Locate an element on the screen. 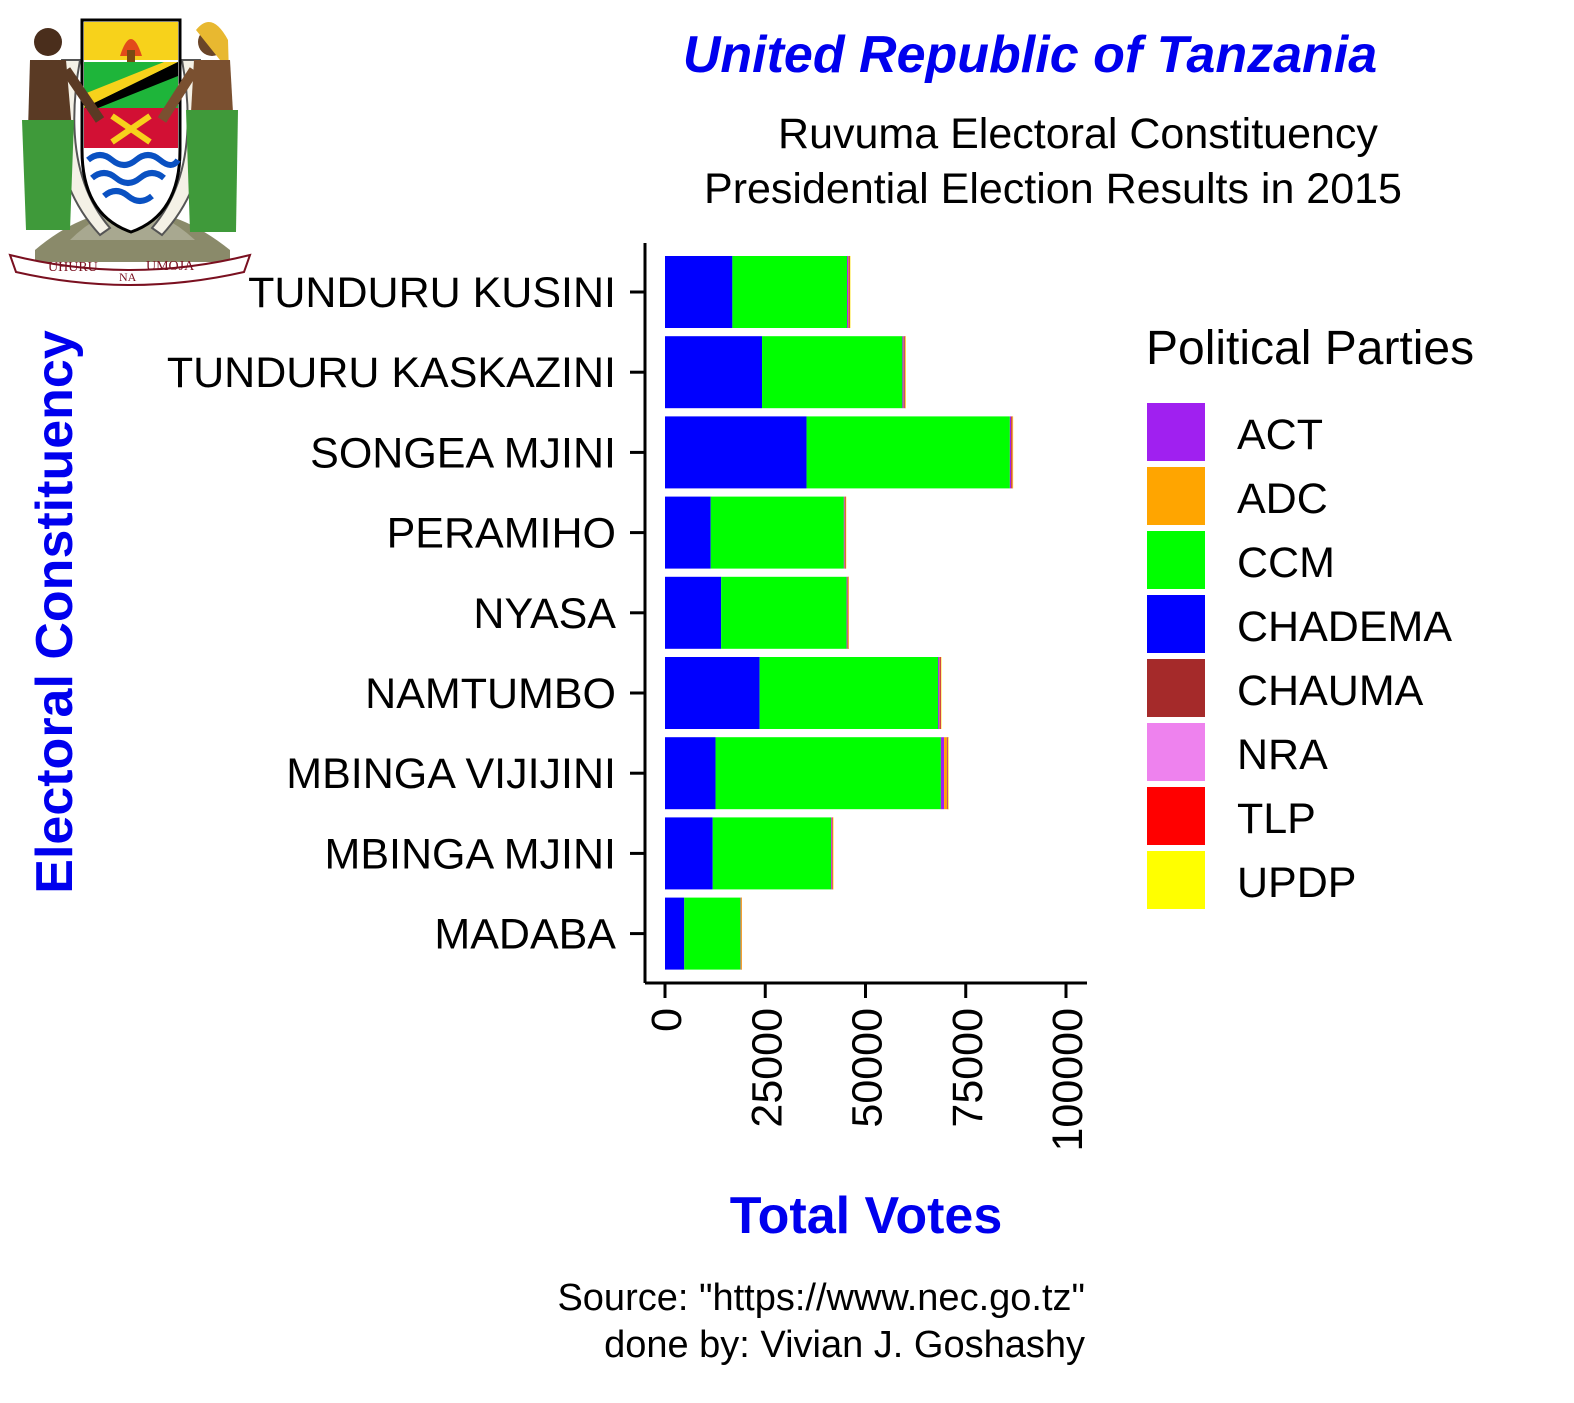 This screenshot has height=1403, width=1574. bar-tunduru-kaskazini-act is located at coordinates (903, 372).